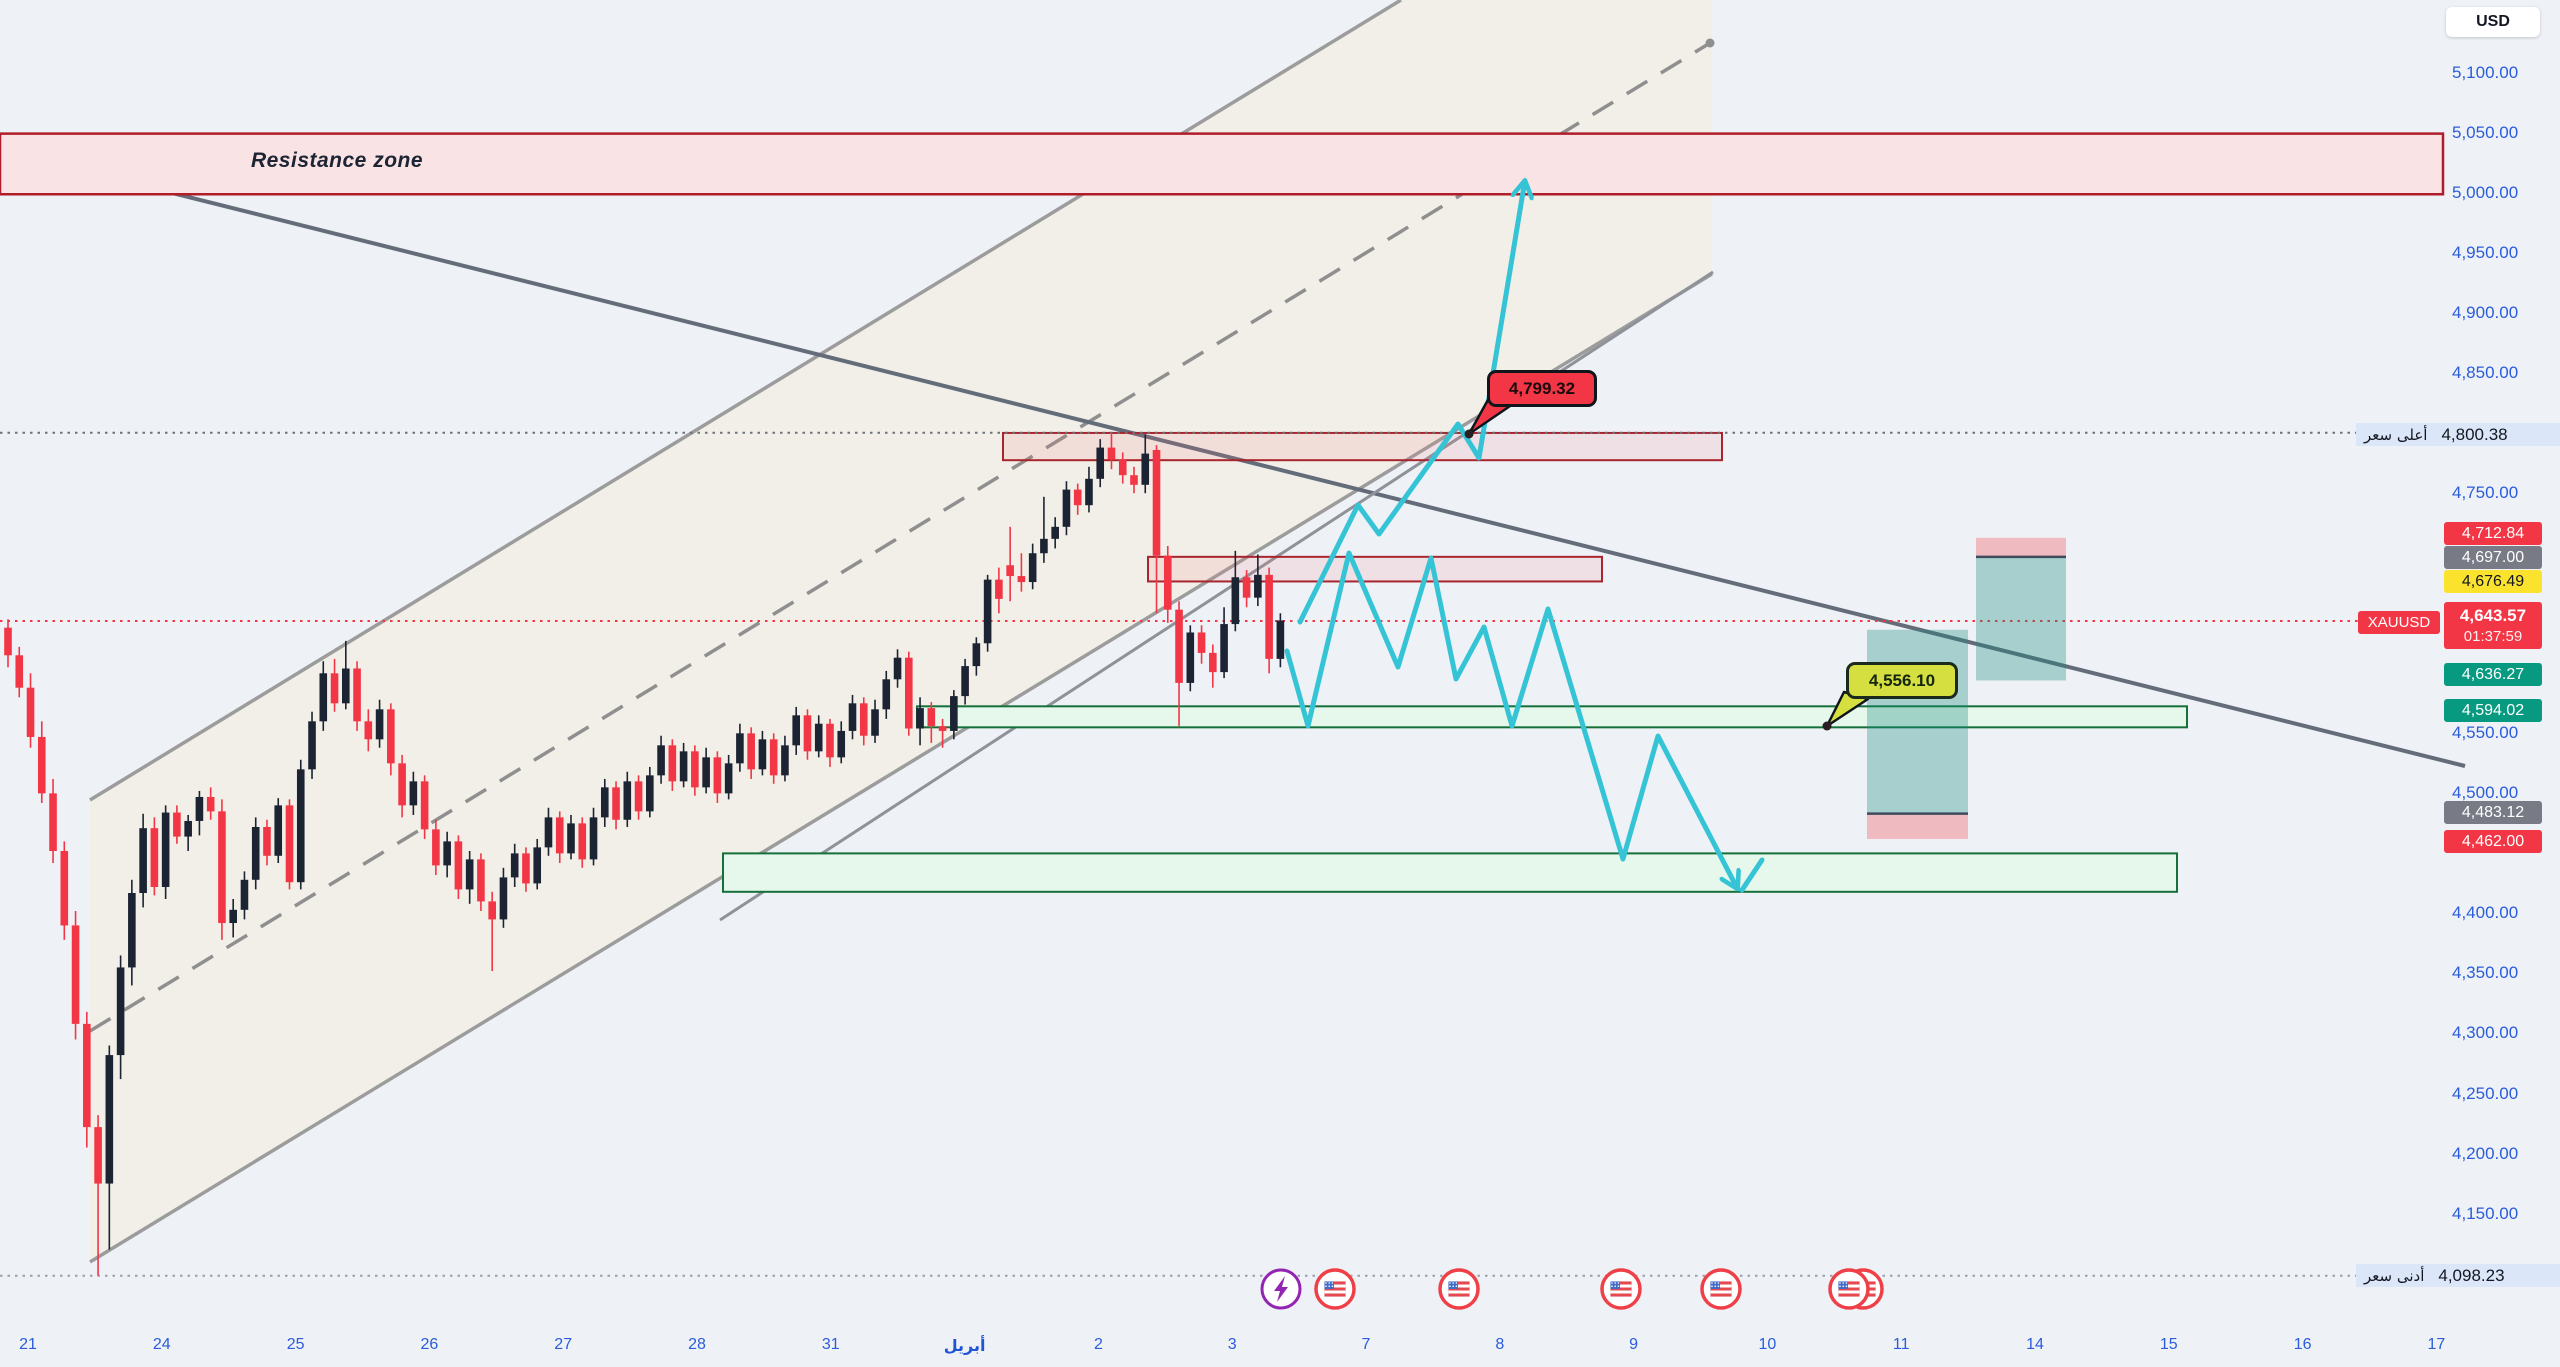 The image size is (2560, 1367). Describe the element at coordinates (2458, 434) in the screenshot. I see `highest-price-band: أعلى سعر 4,800.38` at that location.